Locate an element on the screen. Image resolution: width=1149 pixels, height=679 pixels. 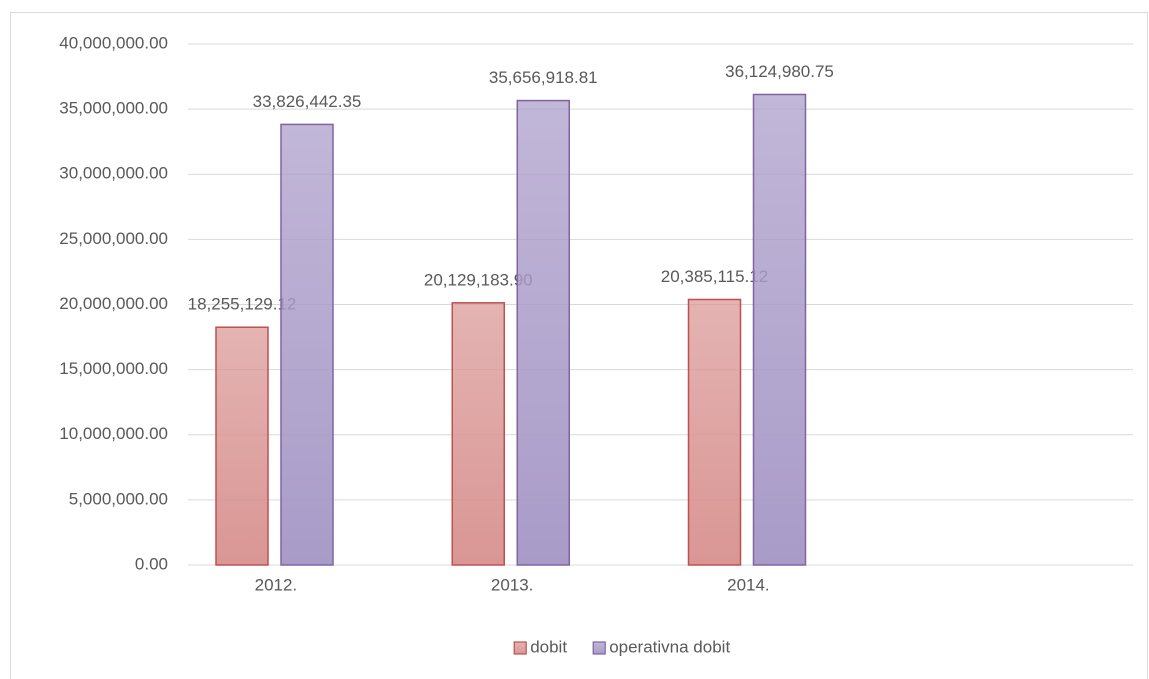
x-tick-label: 2013. is located at coordinates (512, 584).